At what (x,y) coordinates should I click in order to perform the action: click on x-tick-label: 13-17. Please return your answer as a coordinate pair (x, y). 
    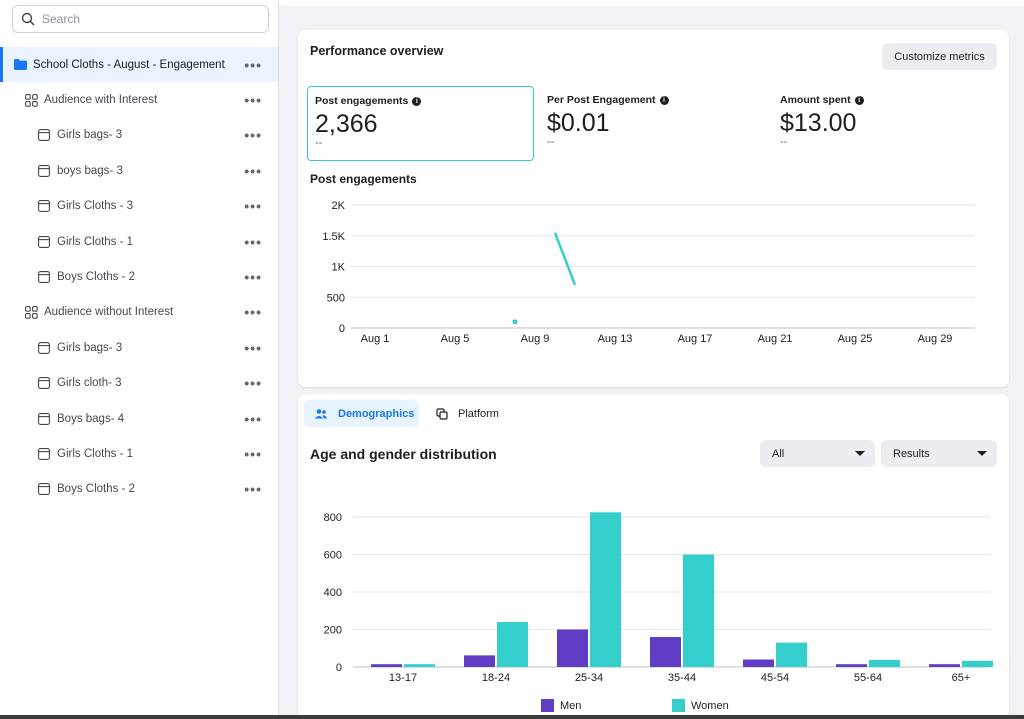
    Looking at the image, I should click on (403, 678).